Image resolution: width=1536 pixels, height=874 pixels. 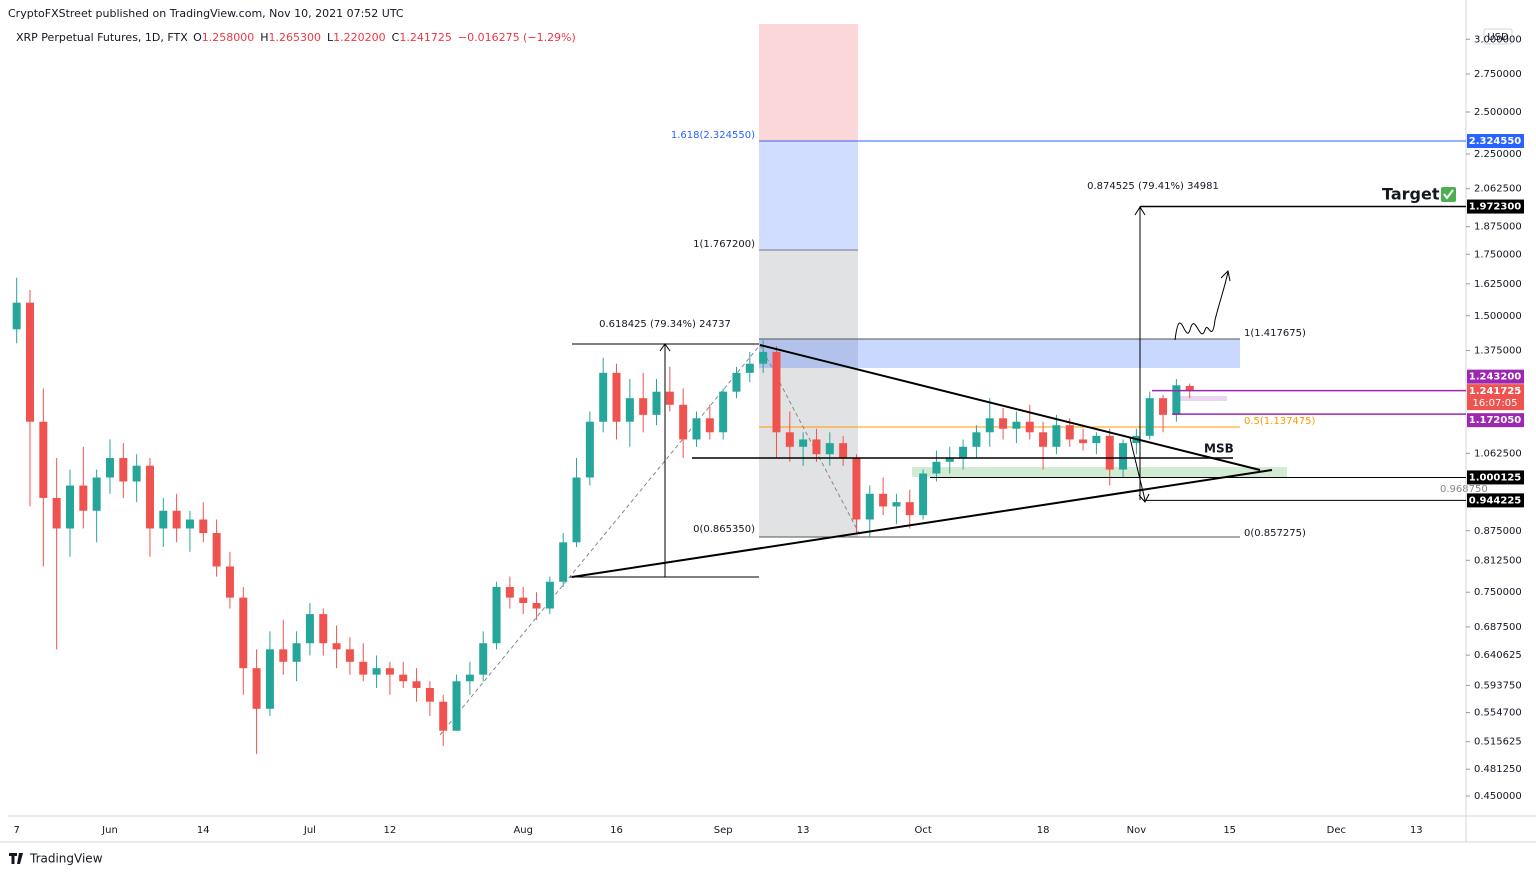 What do you see at coordinates (203, 830) in the screenshot?
I see `x-tick-label: 14` at bounding box center [203, 830].